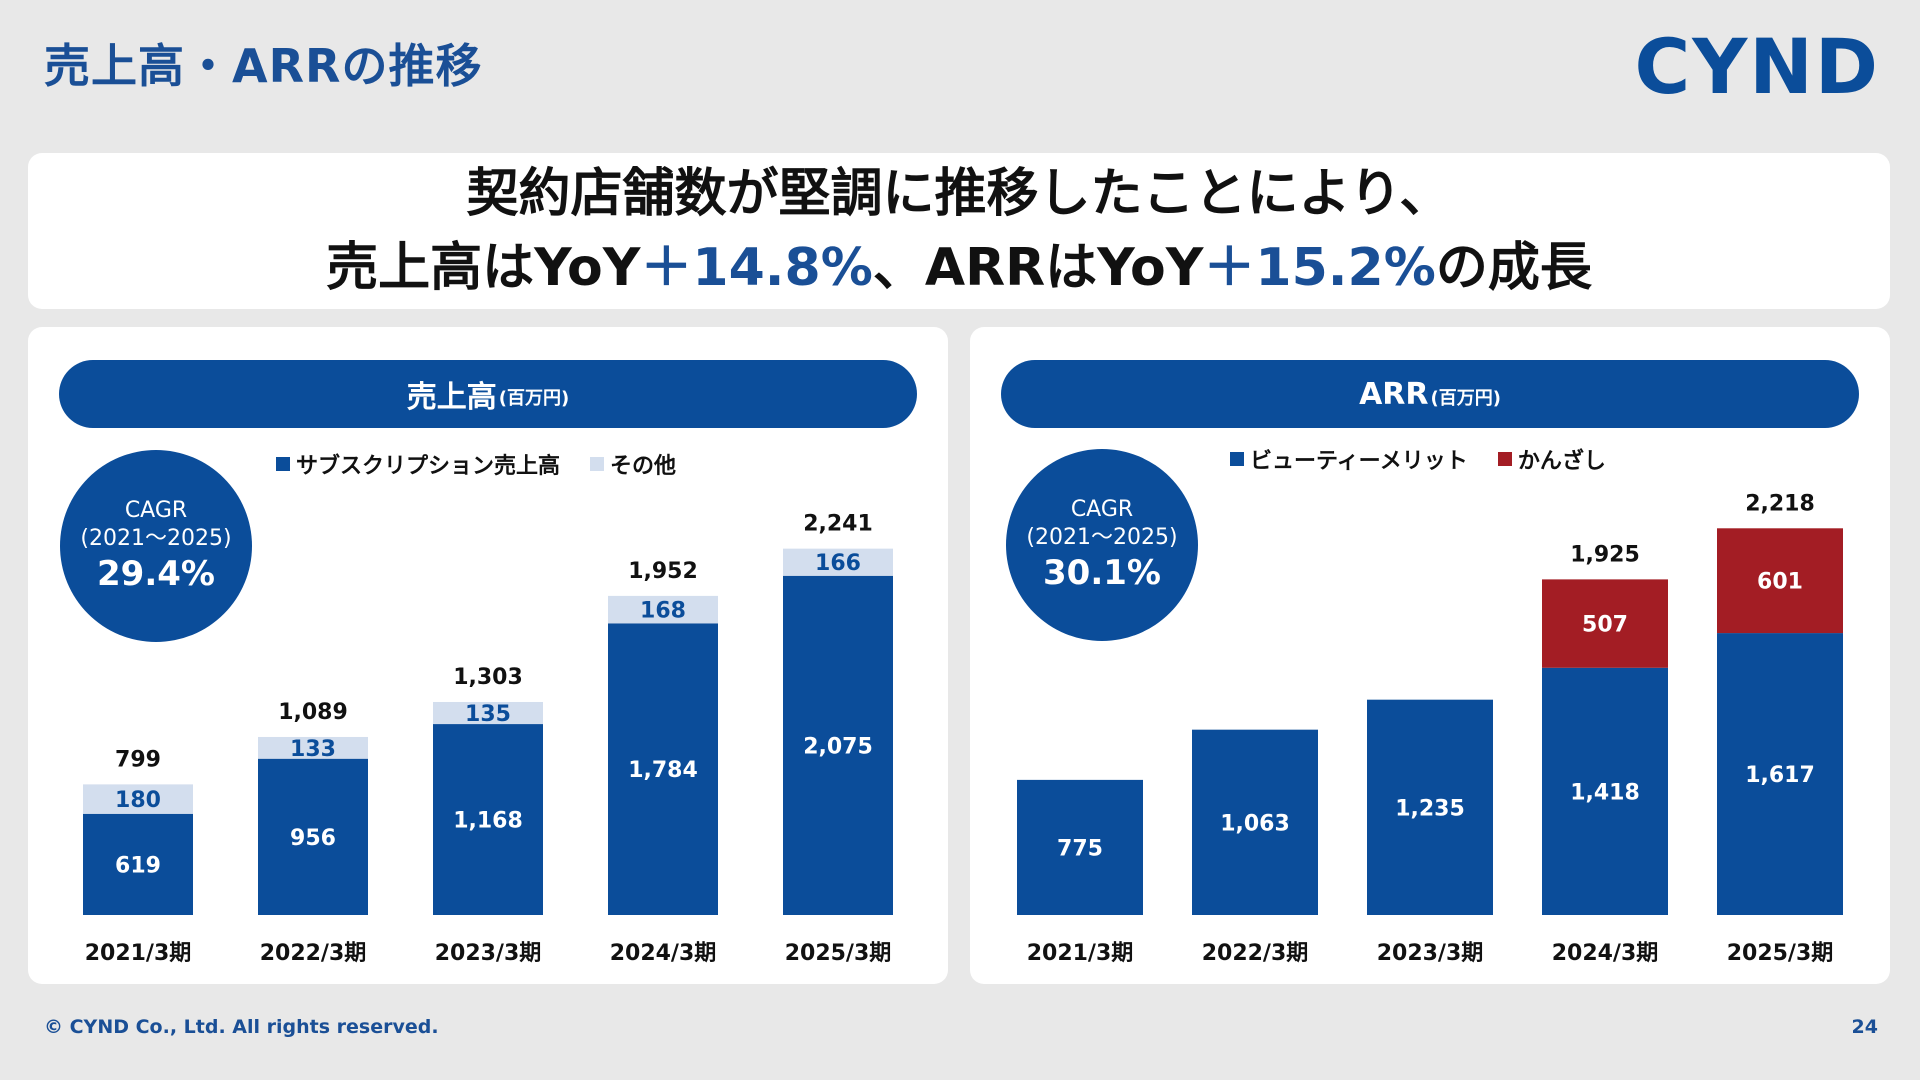  I want to click on page-number: 24, so click(1864, 1027).